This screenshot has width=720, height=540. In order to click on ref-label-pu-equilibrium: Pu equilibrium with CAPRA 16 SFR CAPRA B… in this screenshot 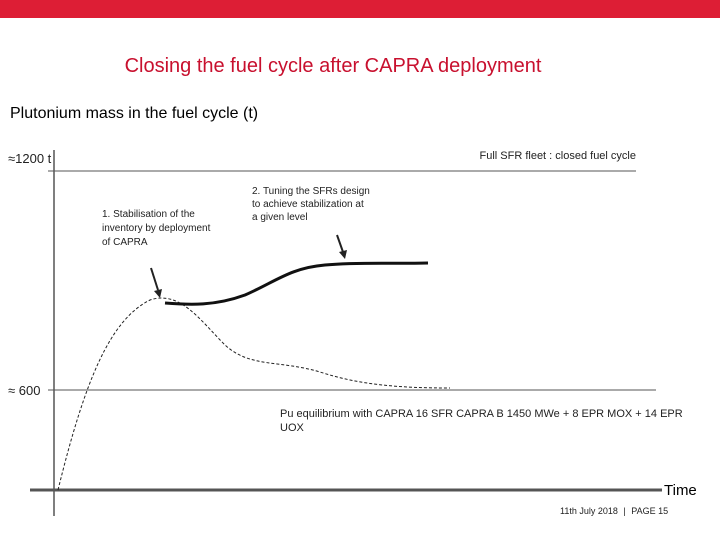, I will do `click(481, 421)`.